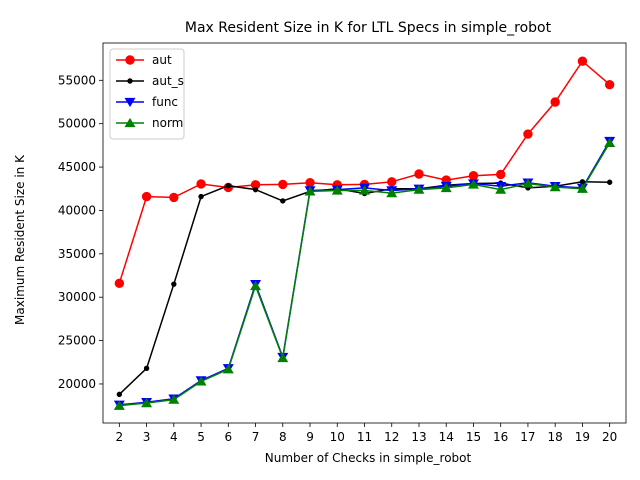  I want to click on x-tick-label: 15, so click(473, 437).